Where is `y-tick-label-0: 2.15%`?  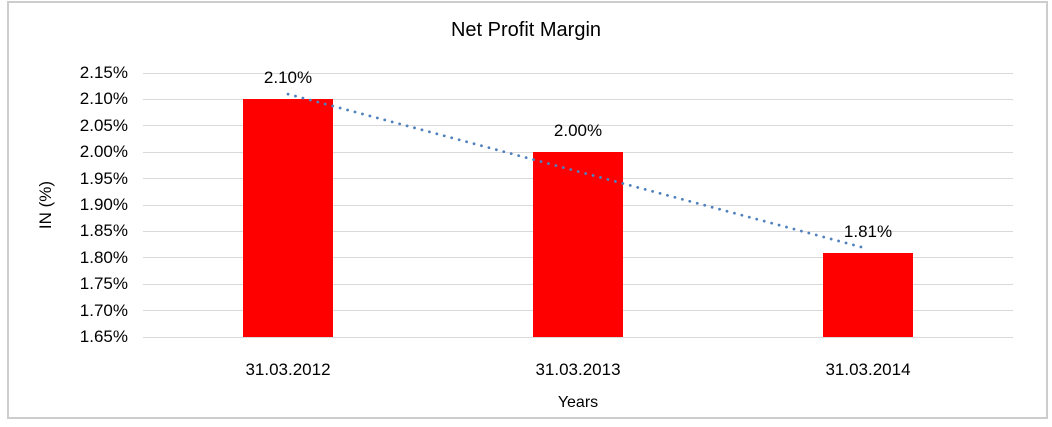
y-tick-label-0: 2.15% is located at coordinates (103, 72).